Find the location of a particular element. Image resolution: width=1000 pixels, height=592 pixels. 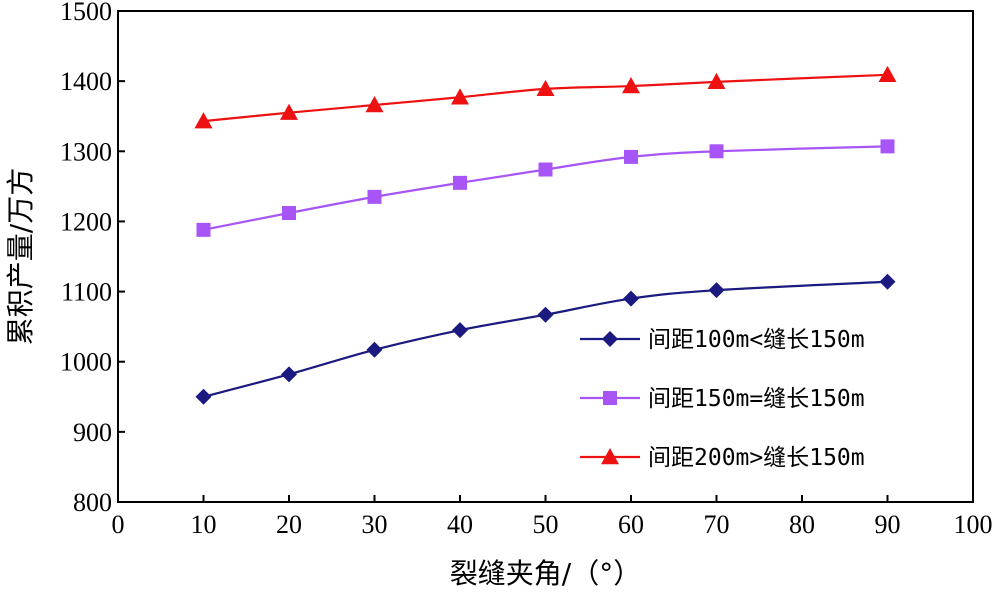

y-tick-label: 1200 is located at coordinates (86, 221).